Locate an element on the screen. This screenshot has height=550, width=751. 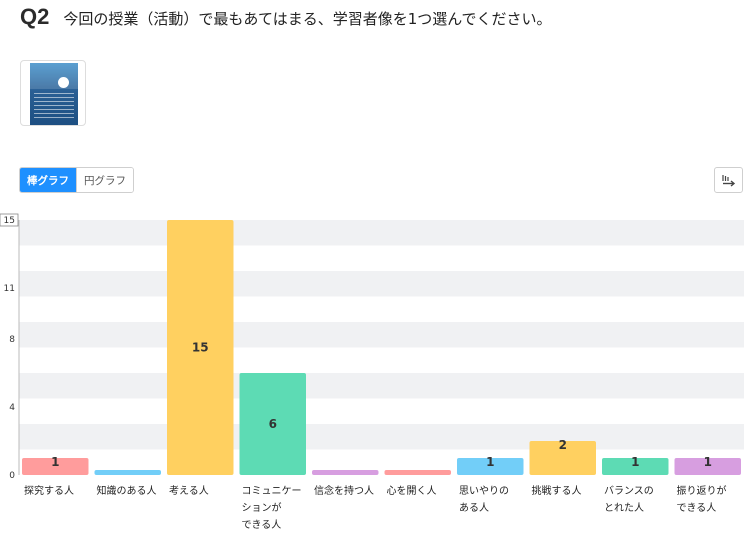
x-category-label: とれた人 is located at coordinates (624, 508).